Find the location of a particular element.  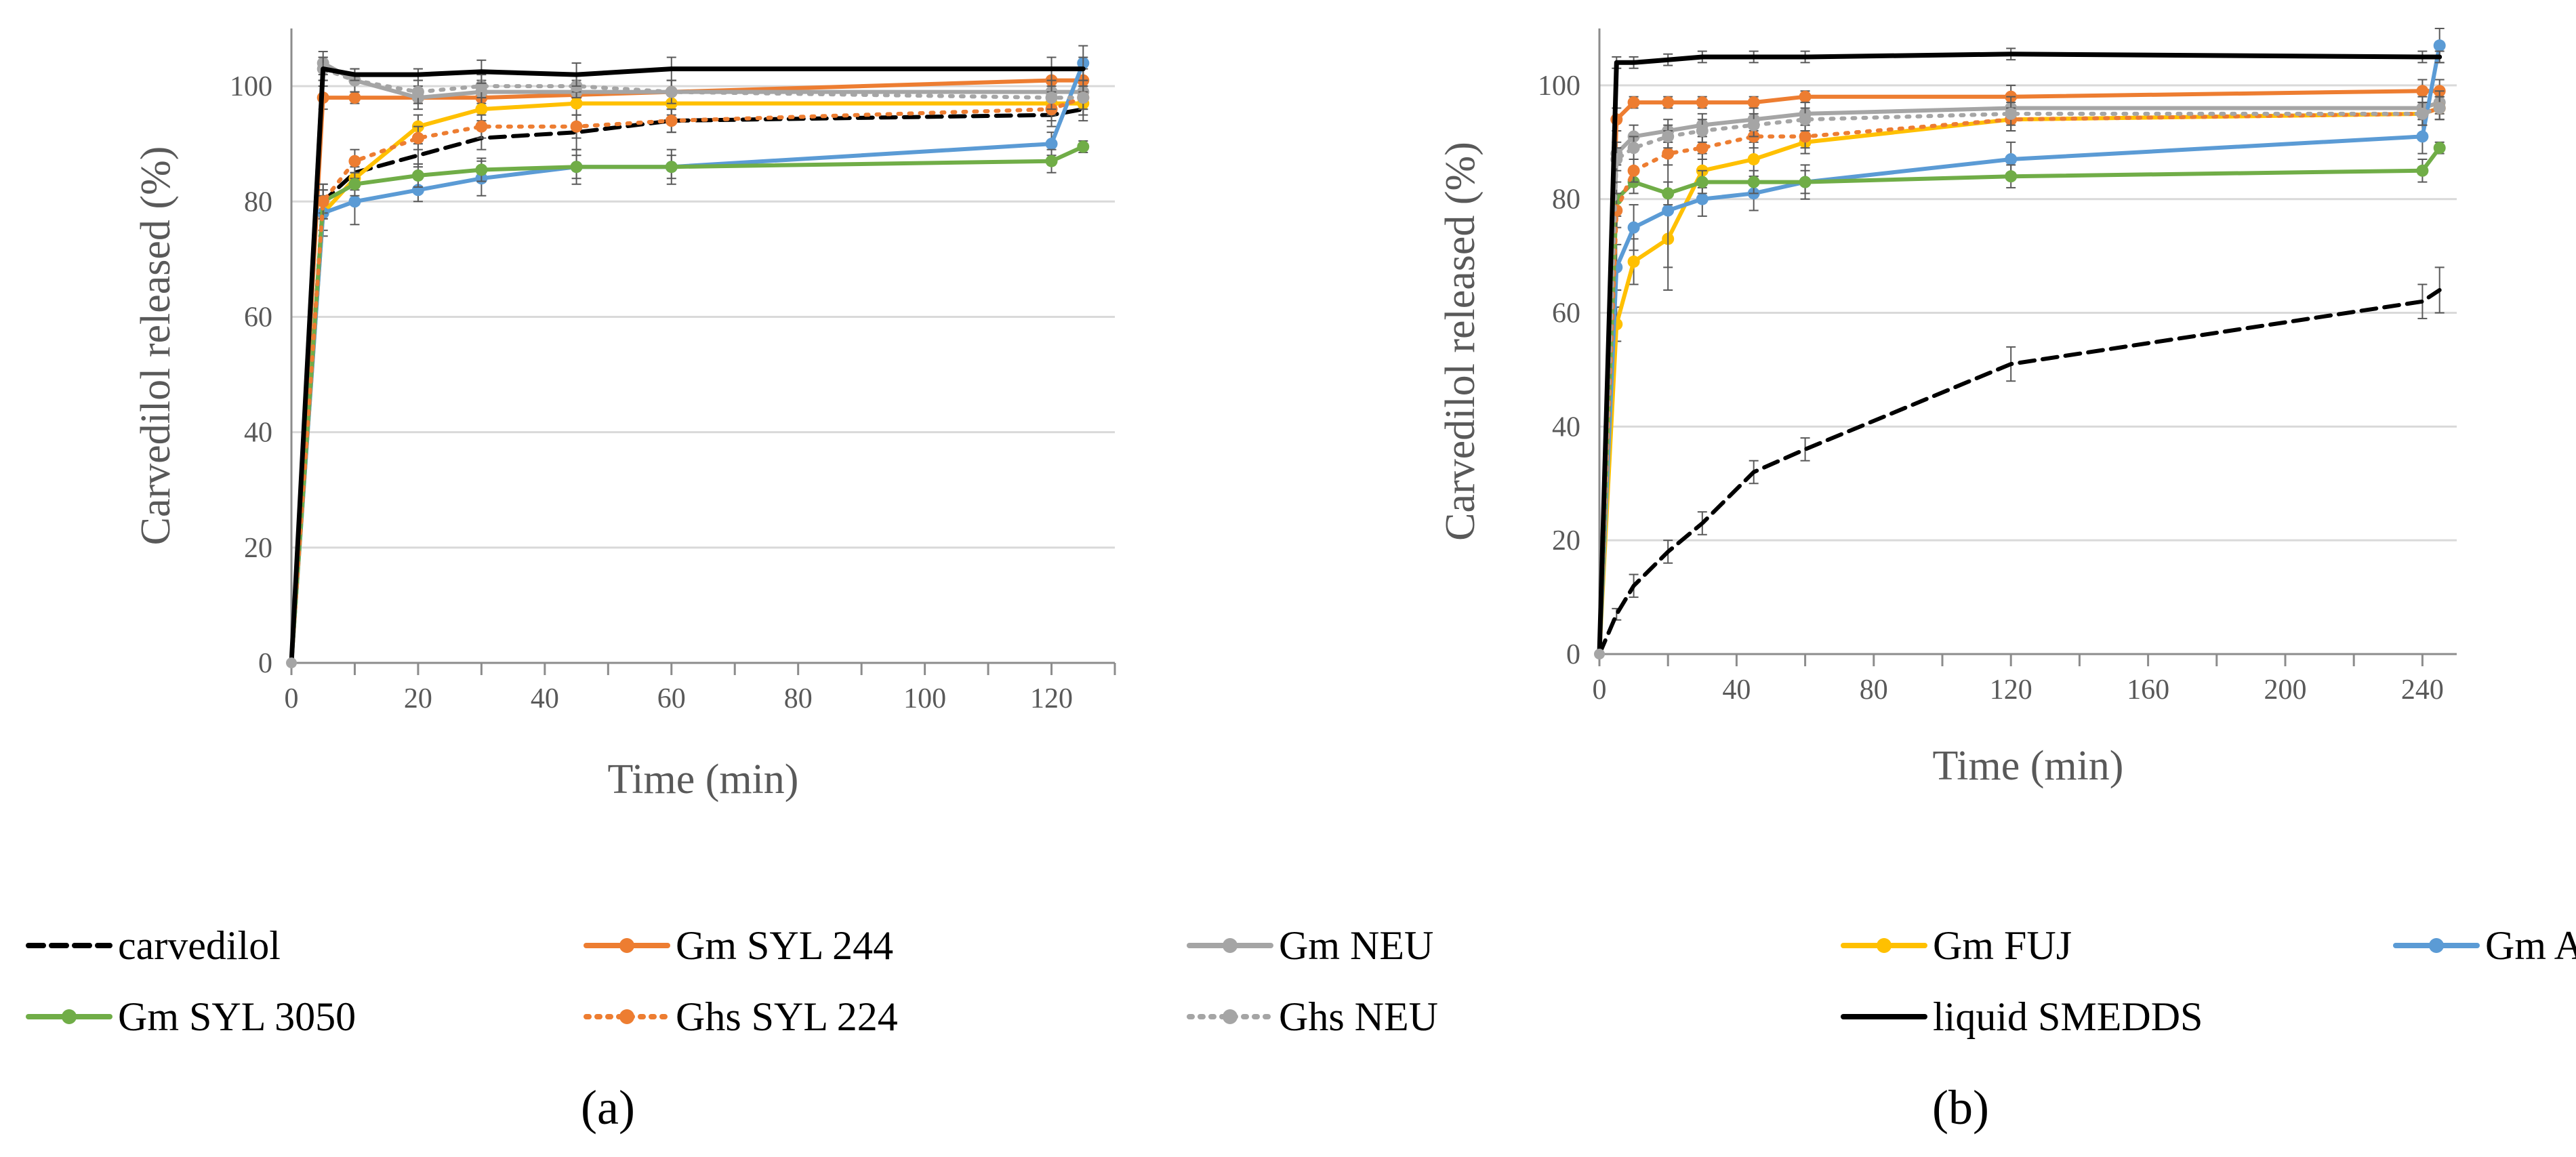

legend-item-ghs-syl-224: Ghs SYL 224 is located at coordinates (741, 1017).